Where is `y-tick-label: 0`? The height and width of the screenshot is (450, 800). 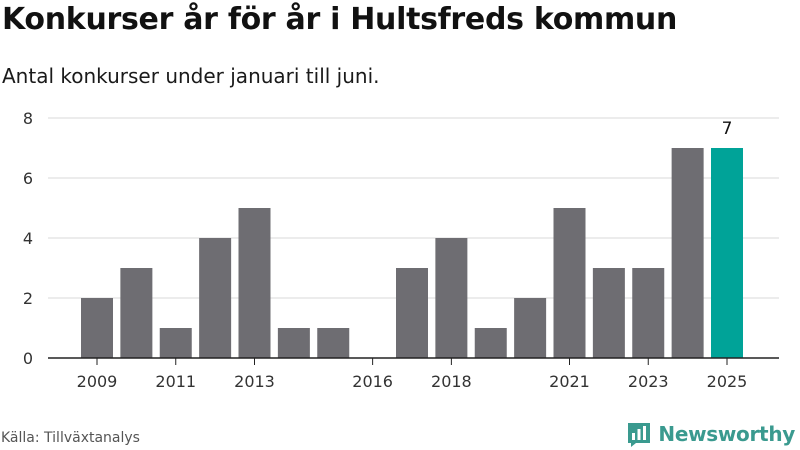
y-tick-label: 0 is located at coordinates (28, 358).